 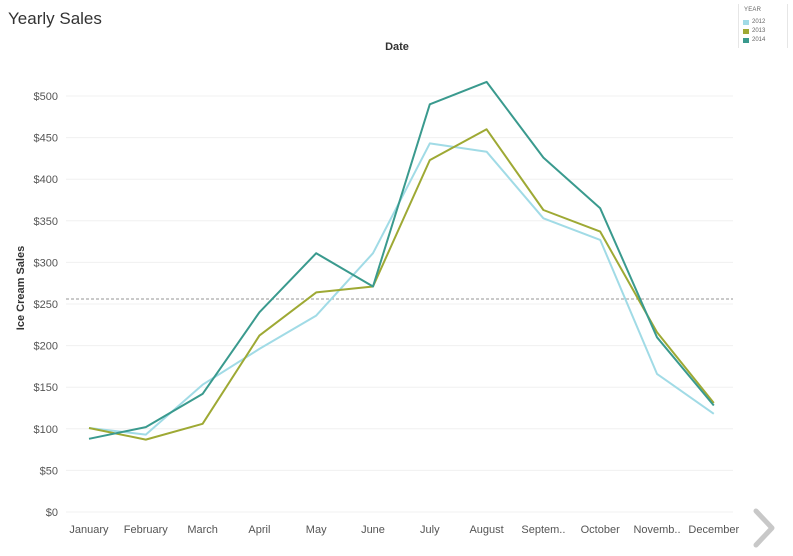 I want to click on y-tick-label: $350, so click(x=46, y=222).